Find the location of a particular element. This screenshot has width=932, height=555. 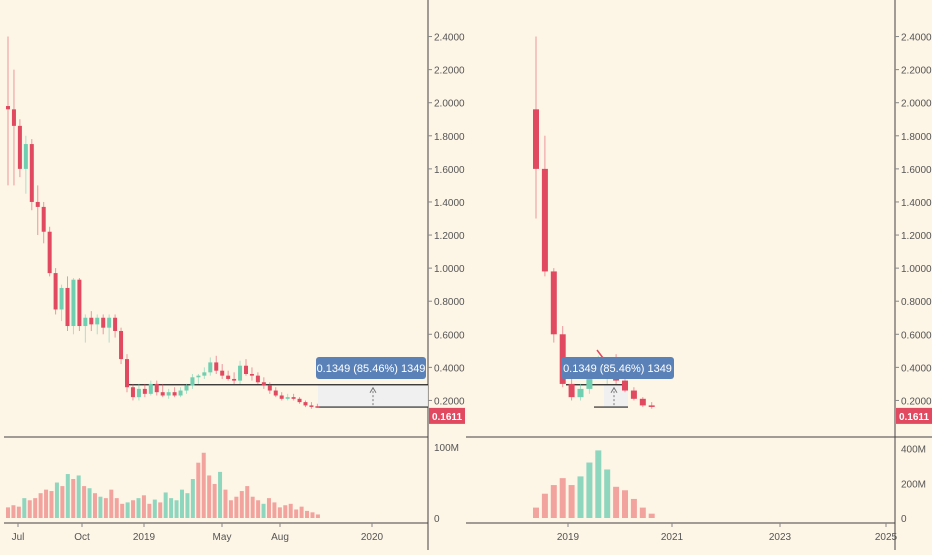

left-last-price-tag is located at coordinates (447, 415).